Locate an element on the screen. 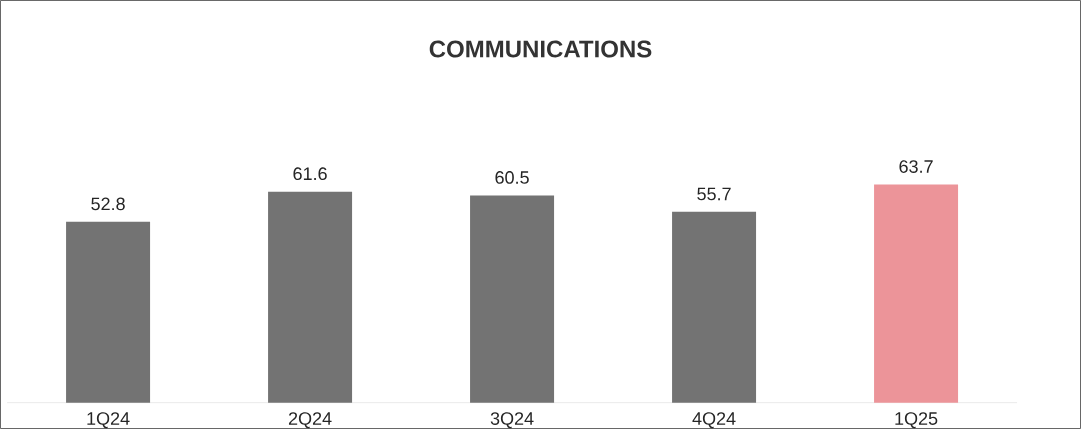 The width and height of the screenshot is (1081, 429). x-tick-label: 3Q24 is located at coordinates (512, 420).